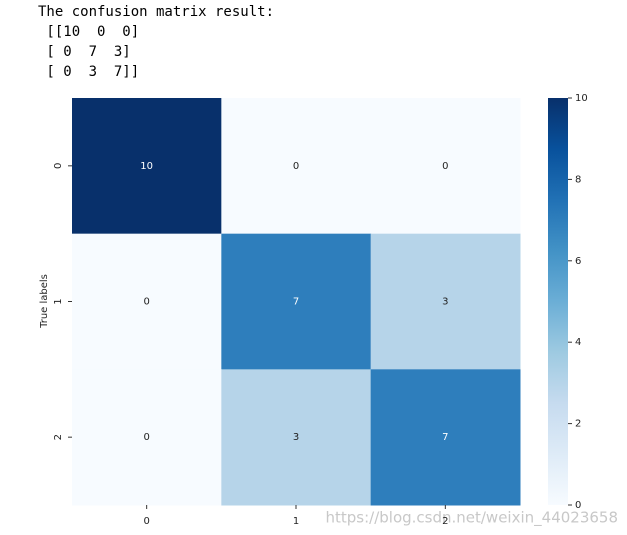 The height and width of the screenshot is (535, 627). What do you see at coordinates (578, 179) in the screenshot?
I see `colorbar-tick-label: 8` at bounding box center [578, 179].